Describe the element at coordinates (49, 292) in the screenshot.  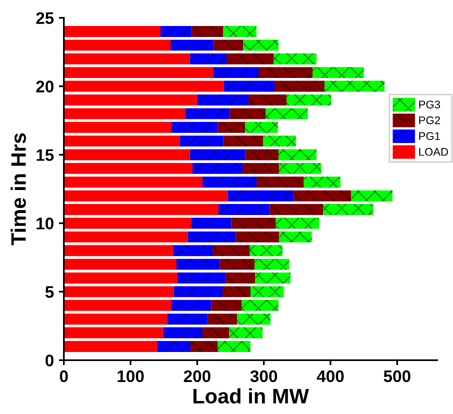
I see `y-tick-label: 5` at that location.